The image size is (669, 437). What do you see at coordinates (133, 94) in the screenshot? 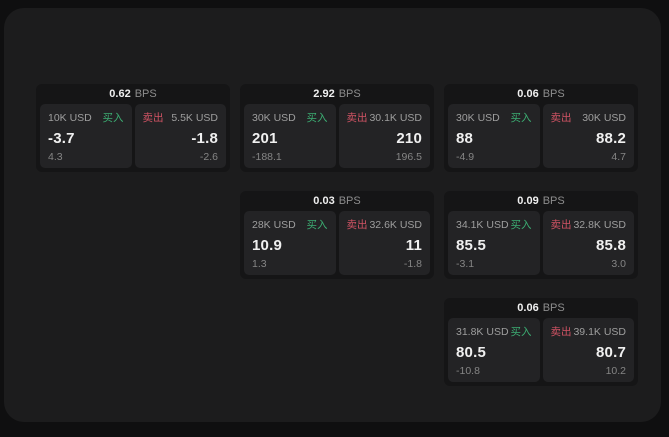
I see `bps-header: 0.62 BPS` at bounding box center [133, 94].